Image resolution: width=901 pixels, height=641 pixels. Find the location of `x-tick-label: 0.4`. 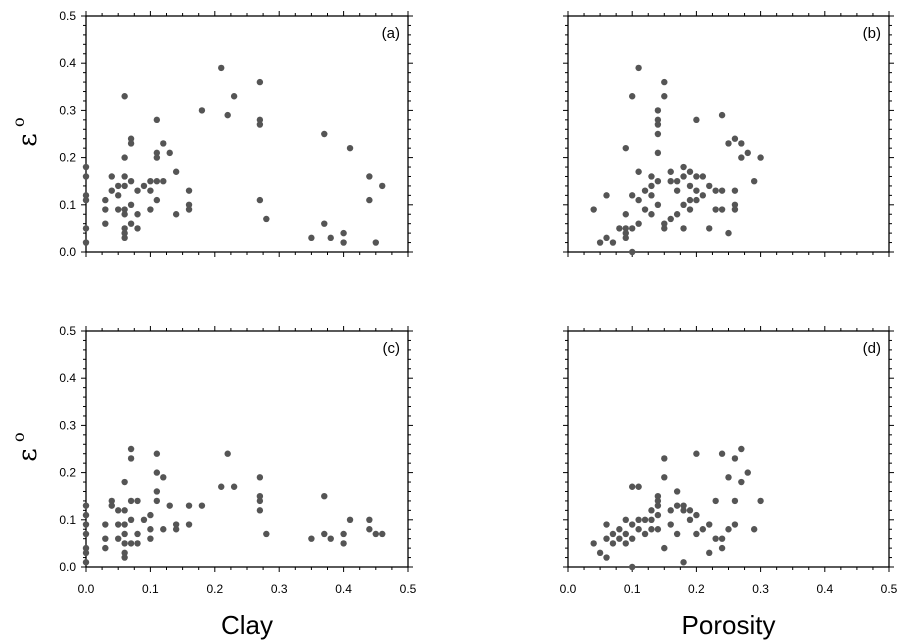

x-tick-label: 0.4 is located at coordinates (824, 589).